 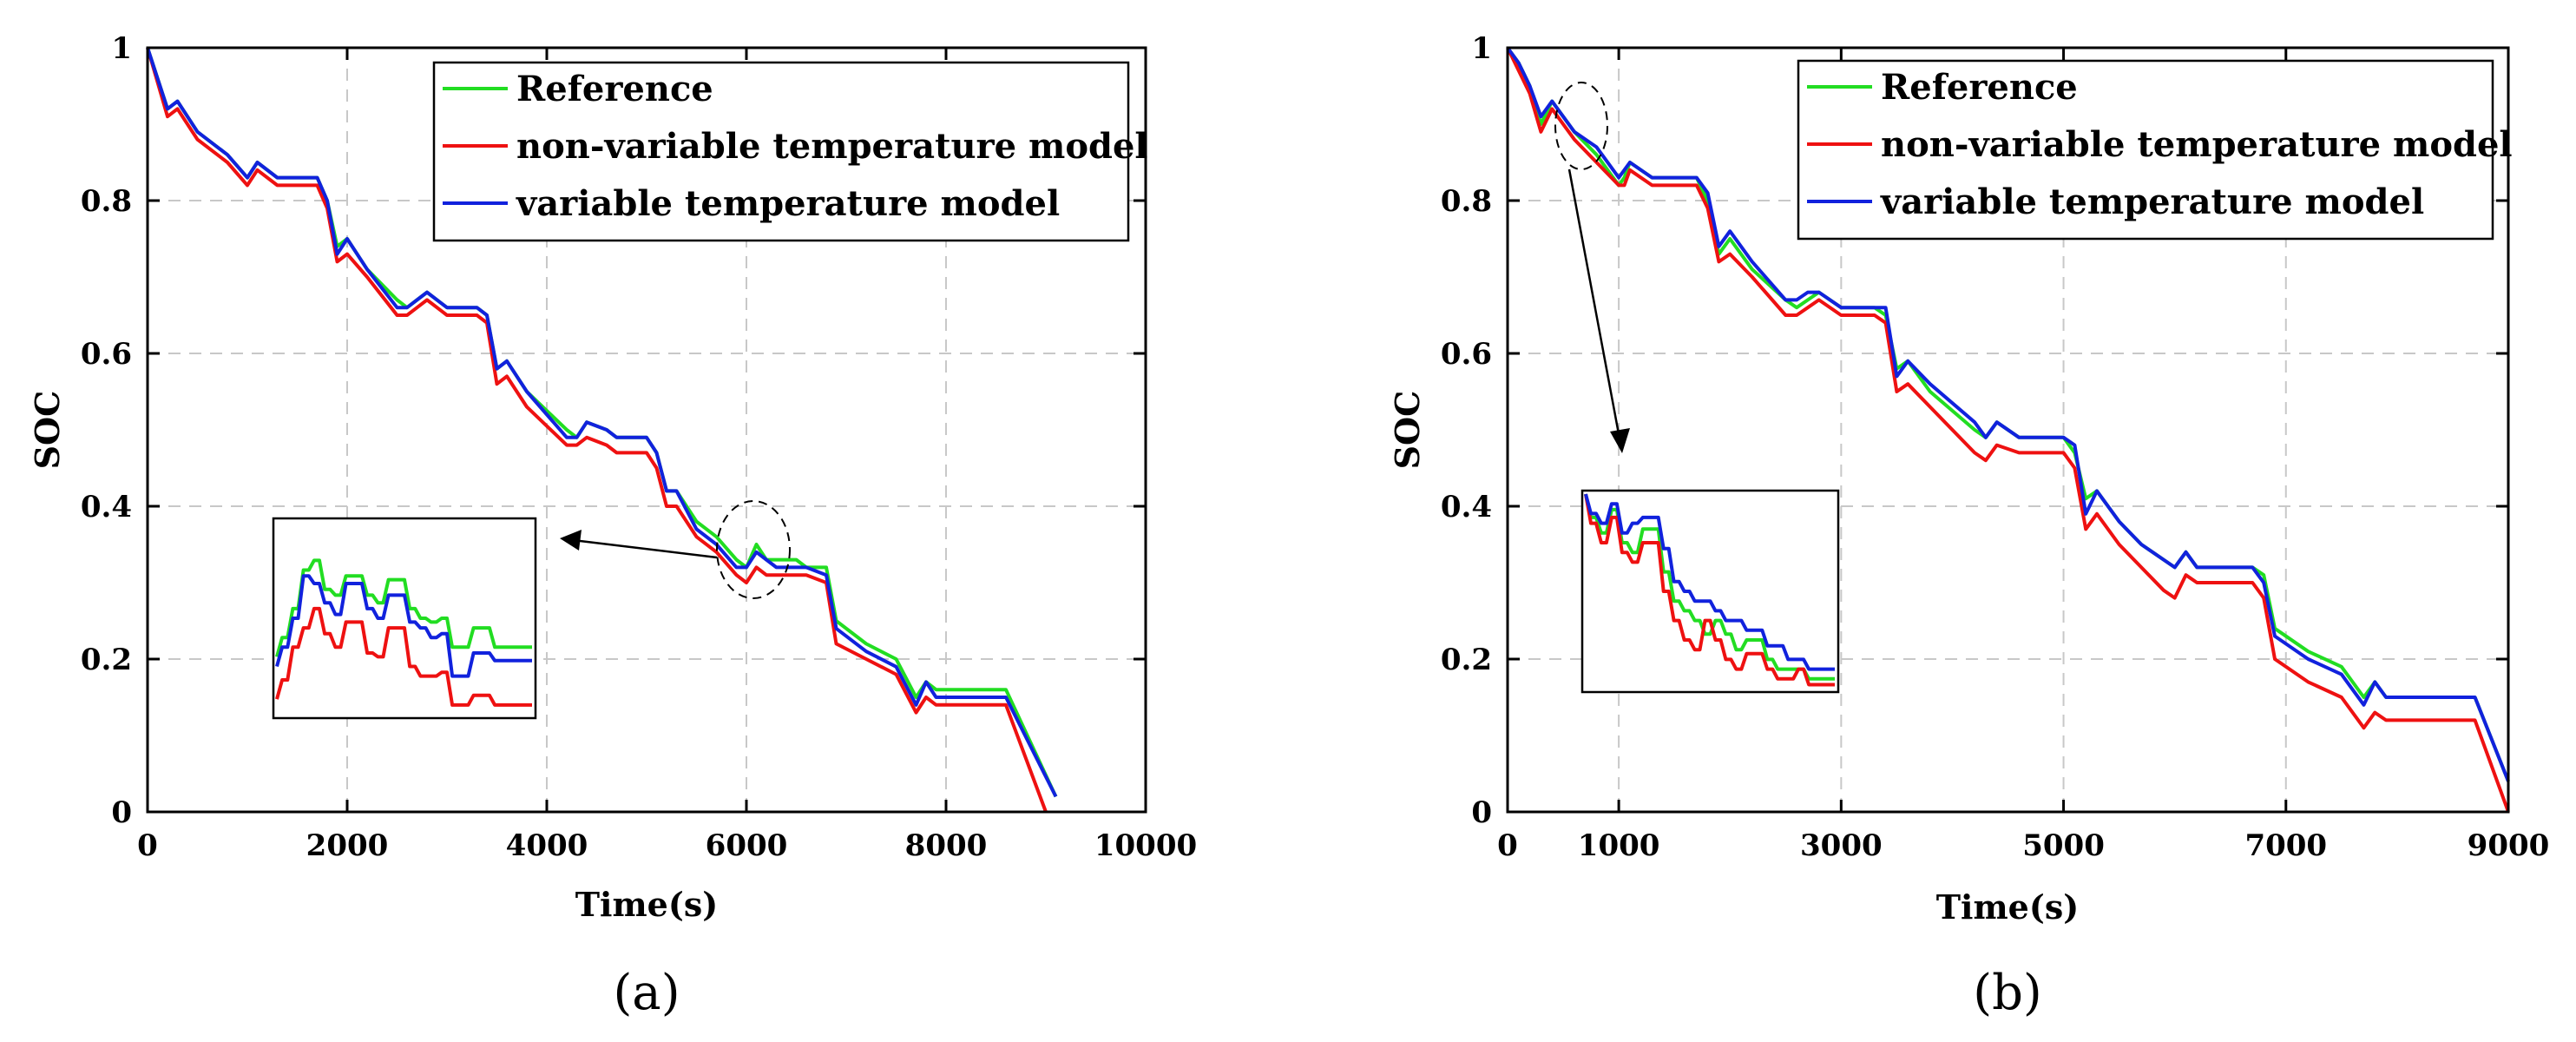 I want to click on inset-line-nonvariable-a, so click(x=404, y=656).